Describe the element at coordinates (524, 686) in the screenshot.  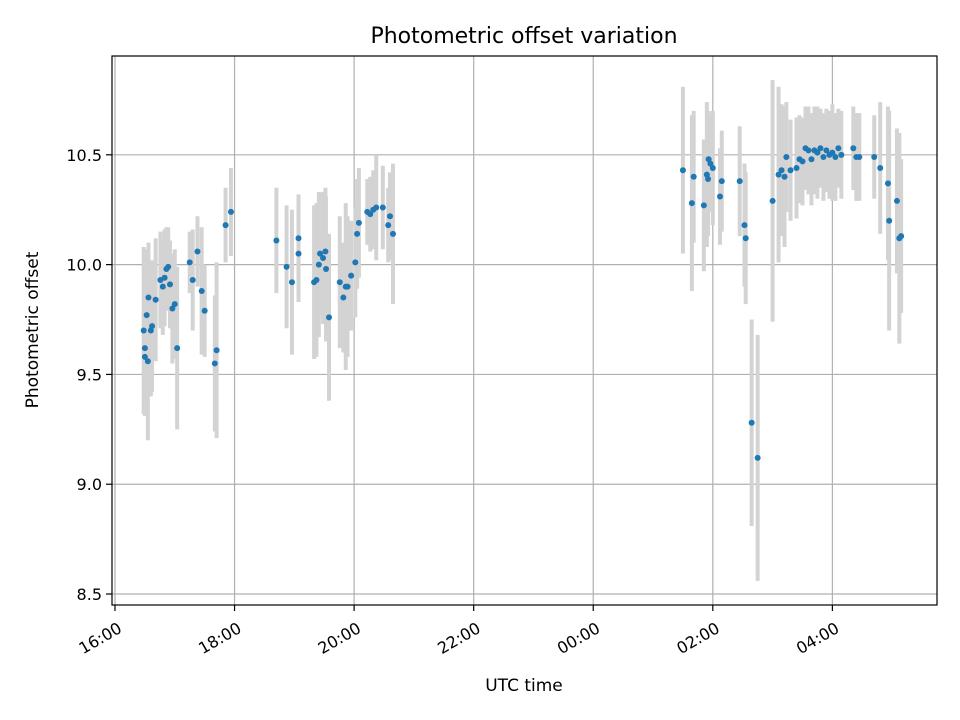
I see `x-axis-label: UTC time` at that location.